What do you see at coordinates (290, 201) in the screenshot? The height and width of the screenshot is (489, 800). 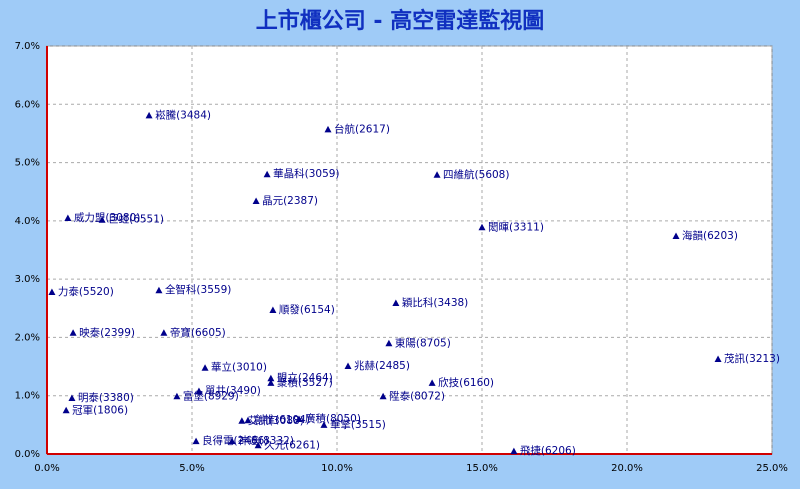 I see `point-label: 晶元(2387)` at bounding box center [290, 201].